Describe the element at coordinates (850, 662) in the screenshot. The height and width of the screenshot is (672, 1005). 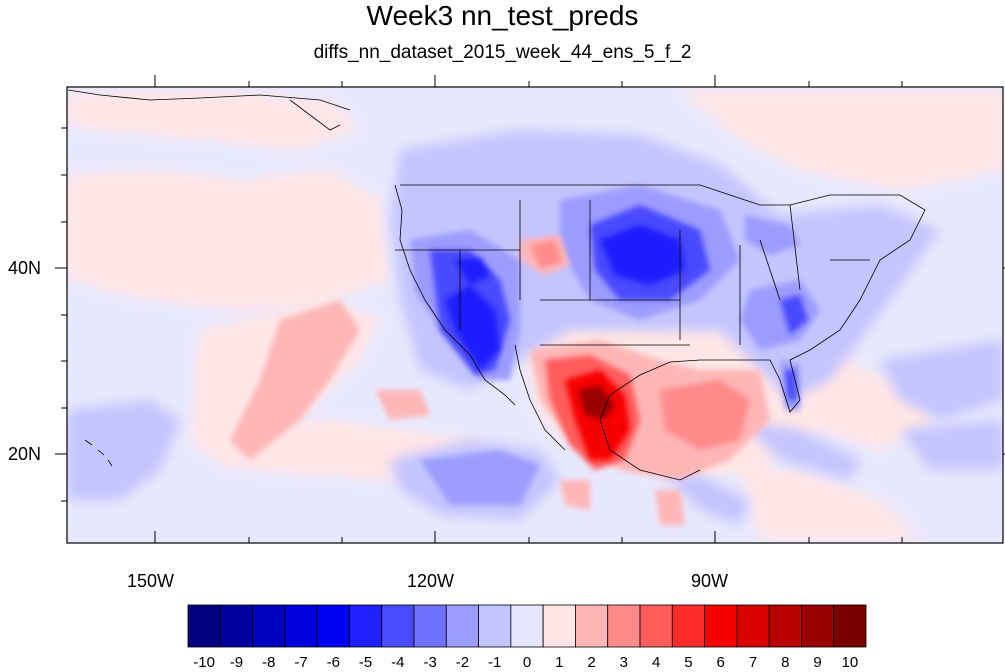
I see `colorbar-label: 10` at that location.